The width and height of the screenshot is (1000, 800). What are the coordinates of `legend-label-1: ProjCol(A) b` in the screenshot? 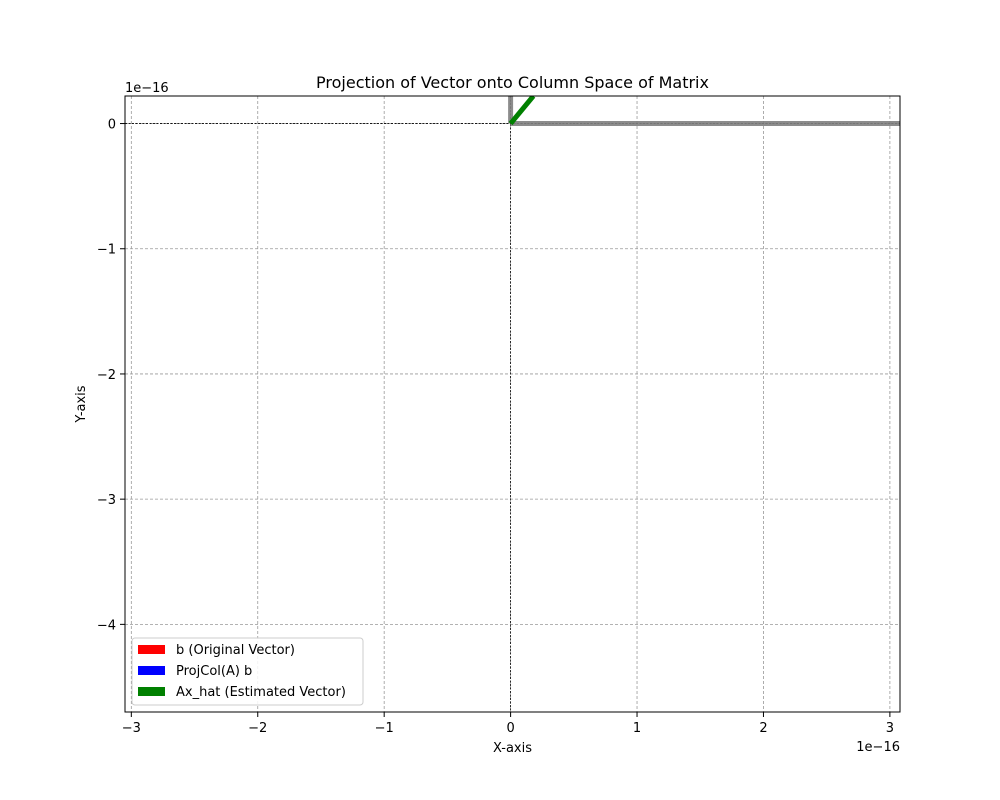 It's located at (214, 671).